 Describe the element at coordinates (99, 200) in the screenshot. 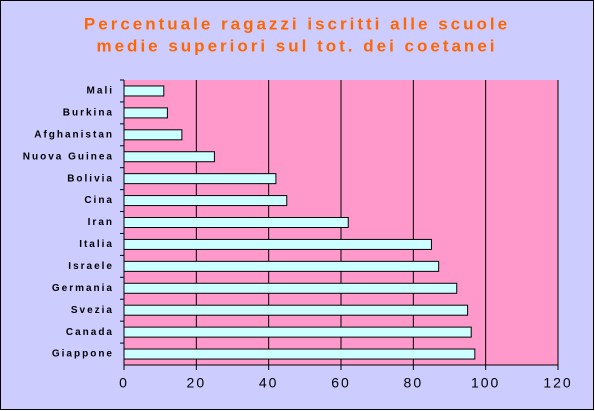

I see `y-tick-label: Cina` at that location.